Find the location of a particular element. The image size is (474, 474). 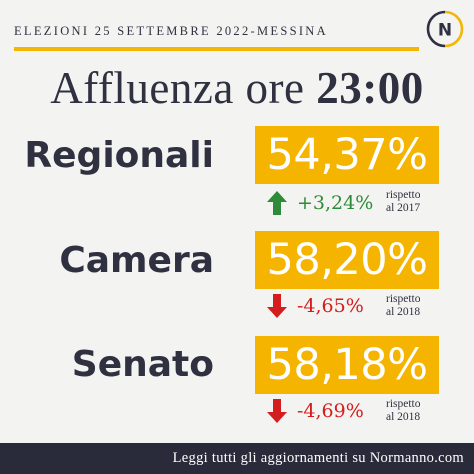

value-box-senato: 58,18% is located at coordinates (347, 365).